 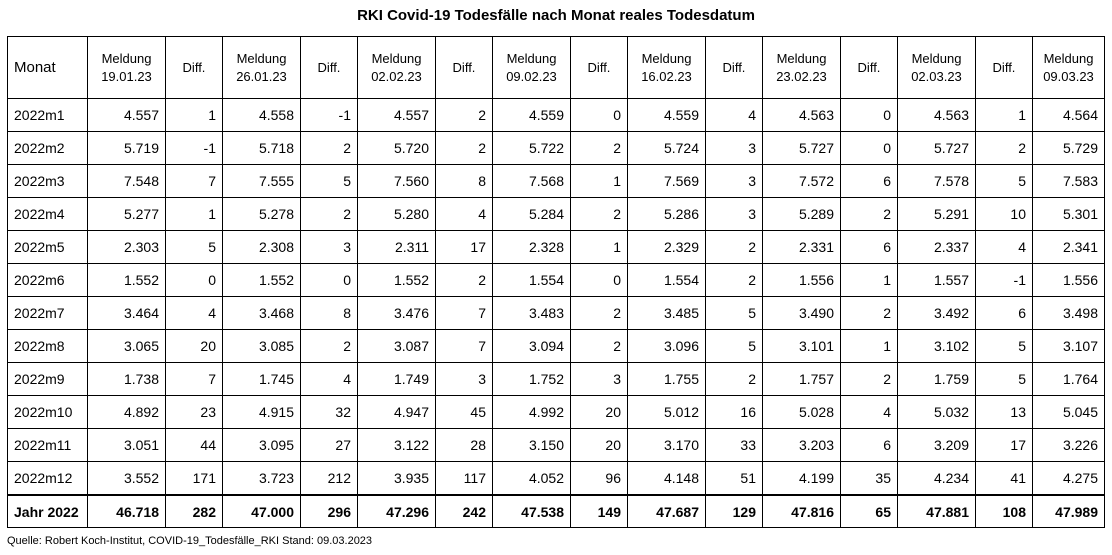 What do you see at coordinates (396, 76) in the screenshot?
I see `header-meldung-date: 02.02.23` at bounding box center [396, 76].